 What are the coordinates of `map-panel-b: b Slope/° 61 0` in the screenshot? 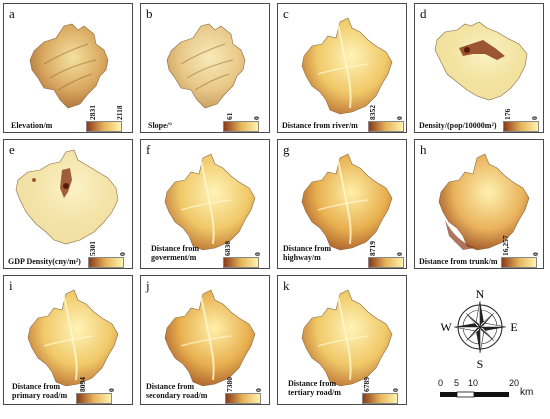 It's located at (205, 68).